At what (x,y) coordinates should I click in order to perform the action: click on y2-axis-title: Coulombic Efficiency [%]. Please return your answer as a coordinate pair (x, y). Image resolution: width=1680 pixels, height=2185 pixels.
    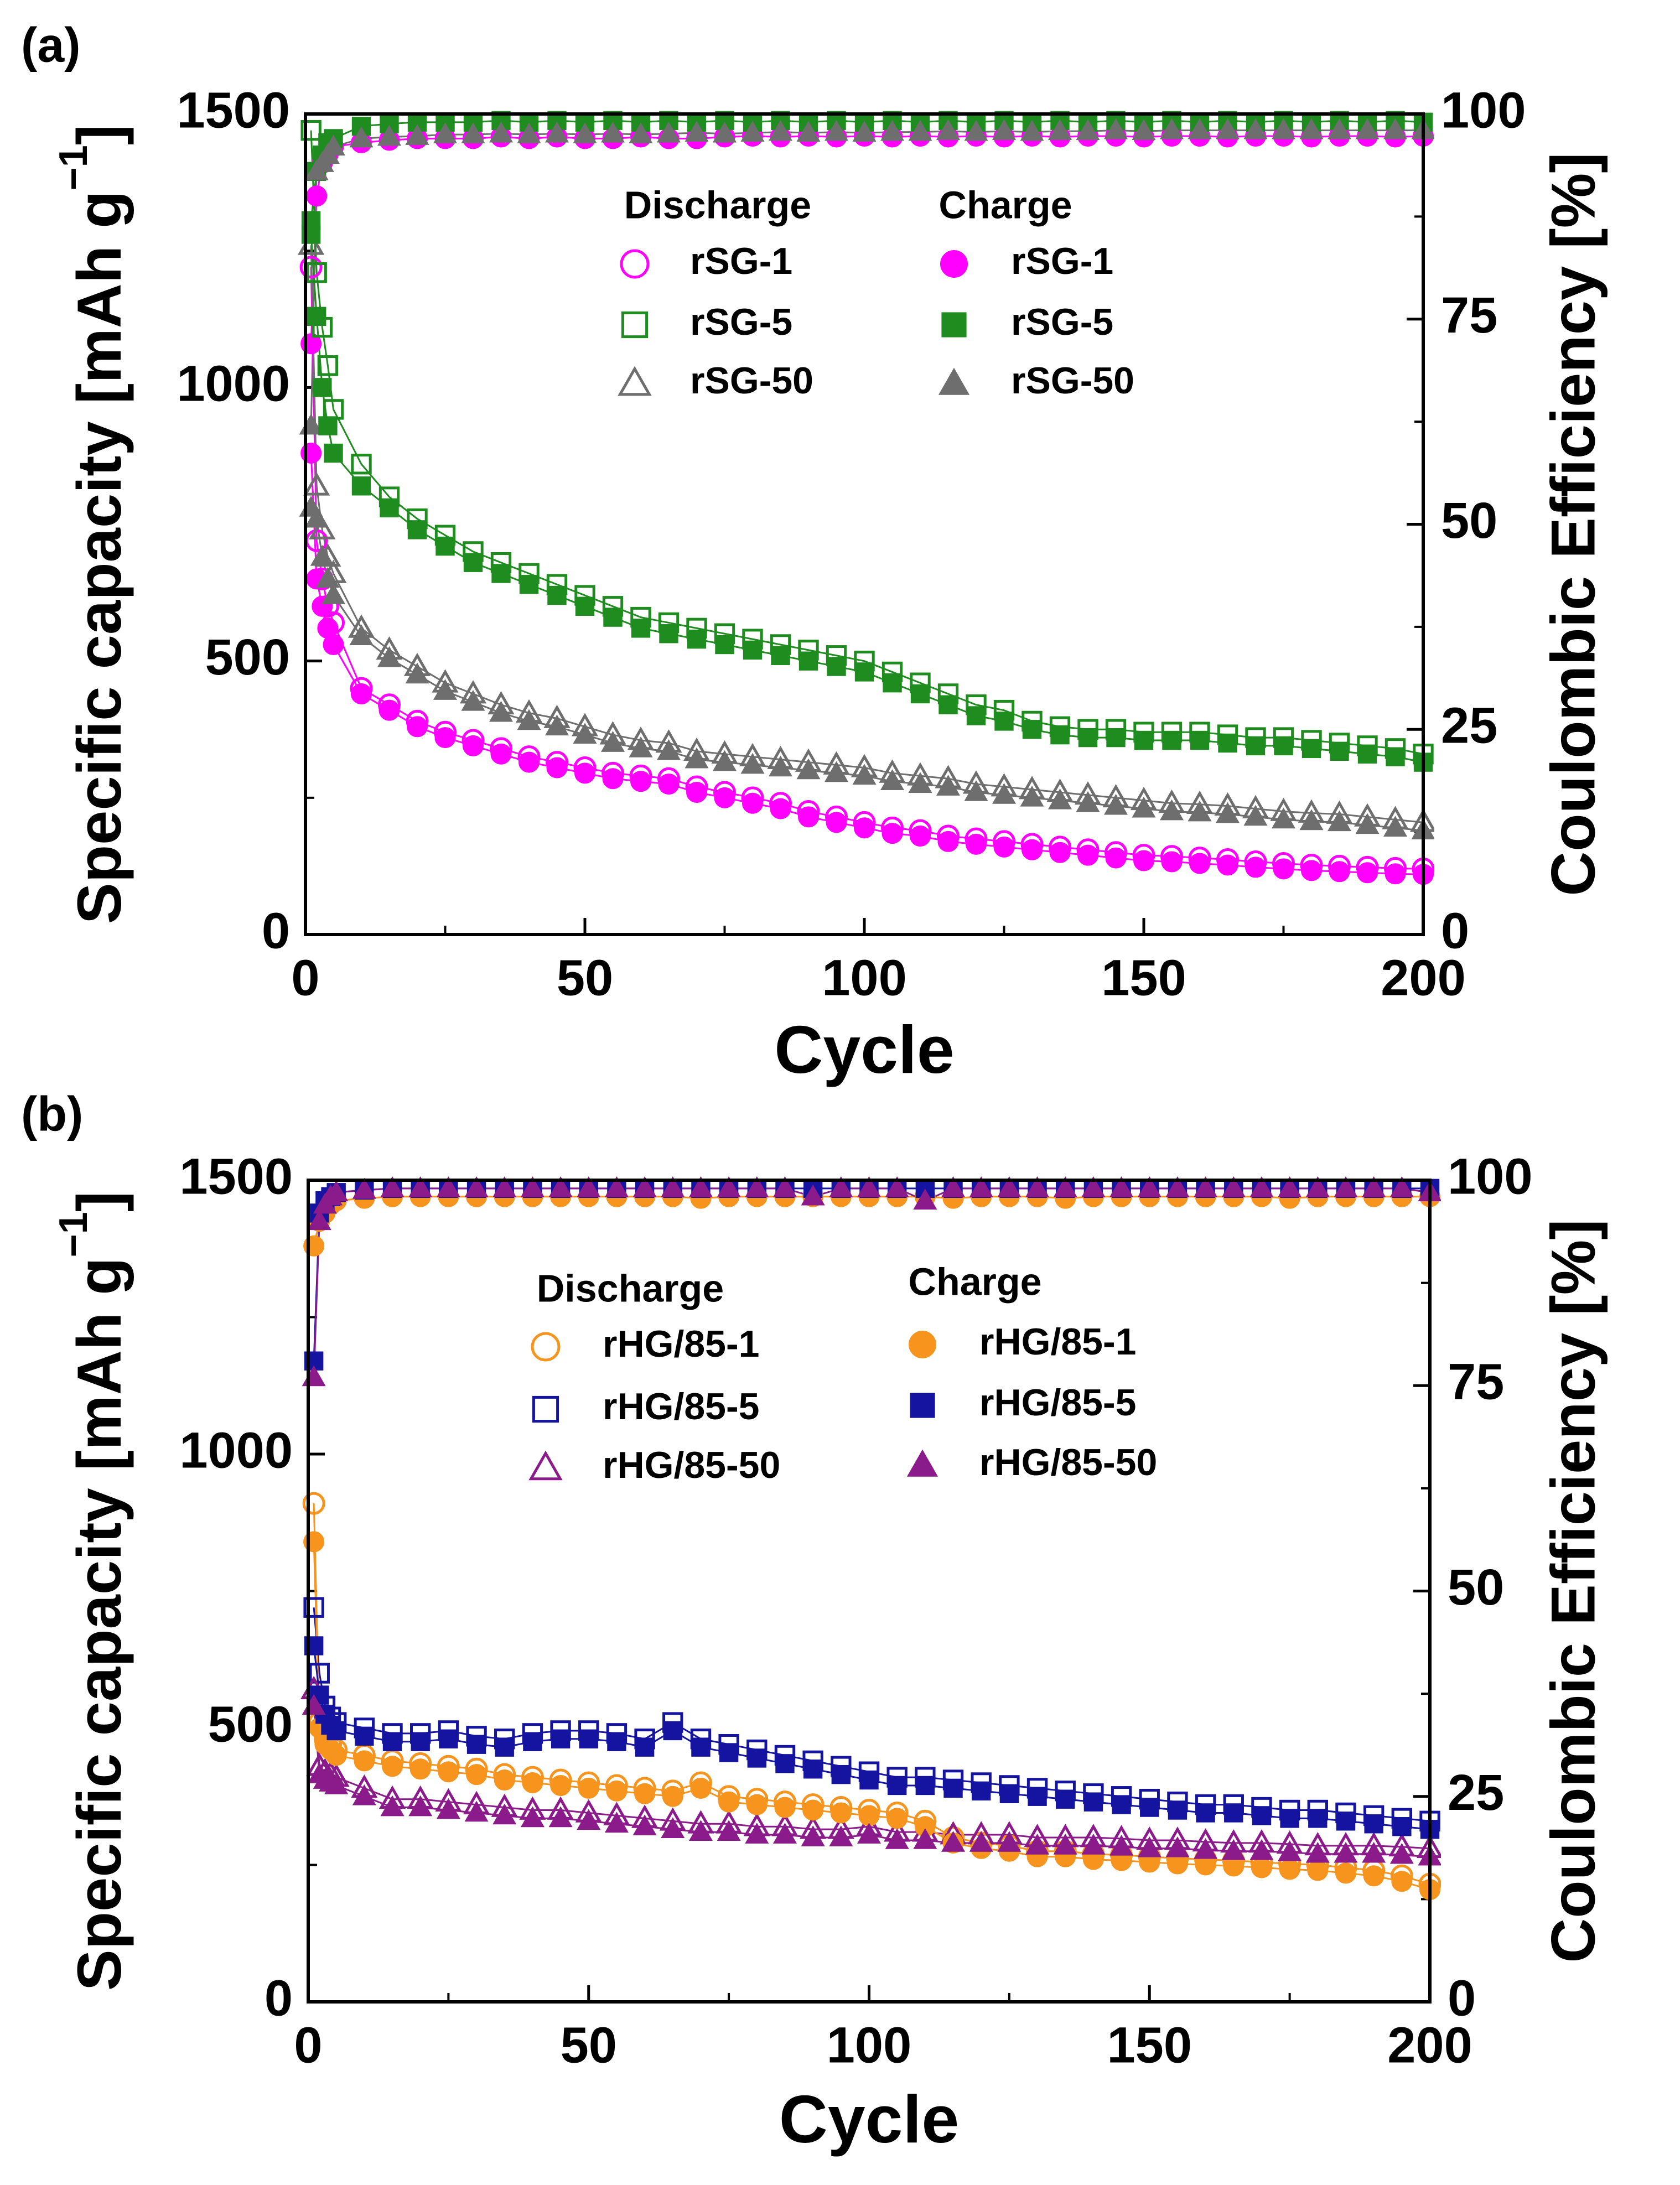
    Looking at the image, I should click on (1573, 524).